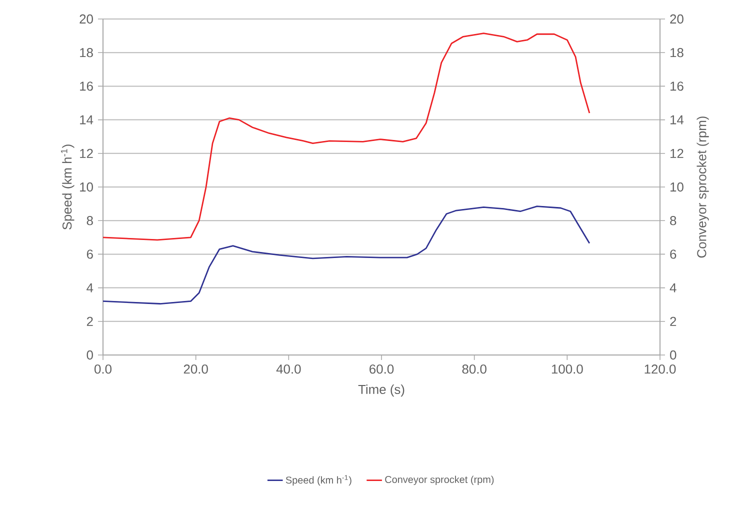 This screenshot has height=508, width=753. Describe the element at coordinates (90, 287) in the screenshot. I see `y-tick-label: 4` at that location.